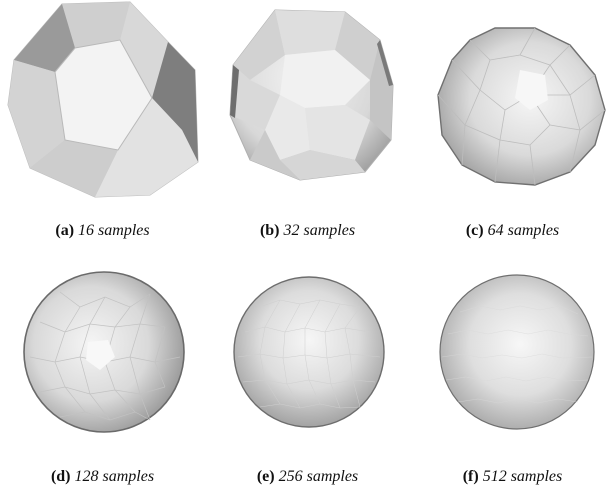 This screenshot has height=495, width=615. What do you see at coordinates (269, 230) in the screenshot?
I see `panel-label: (b)` at bounding box center [269, 230].